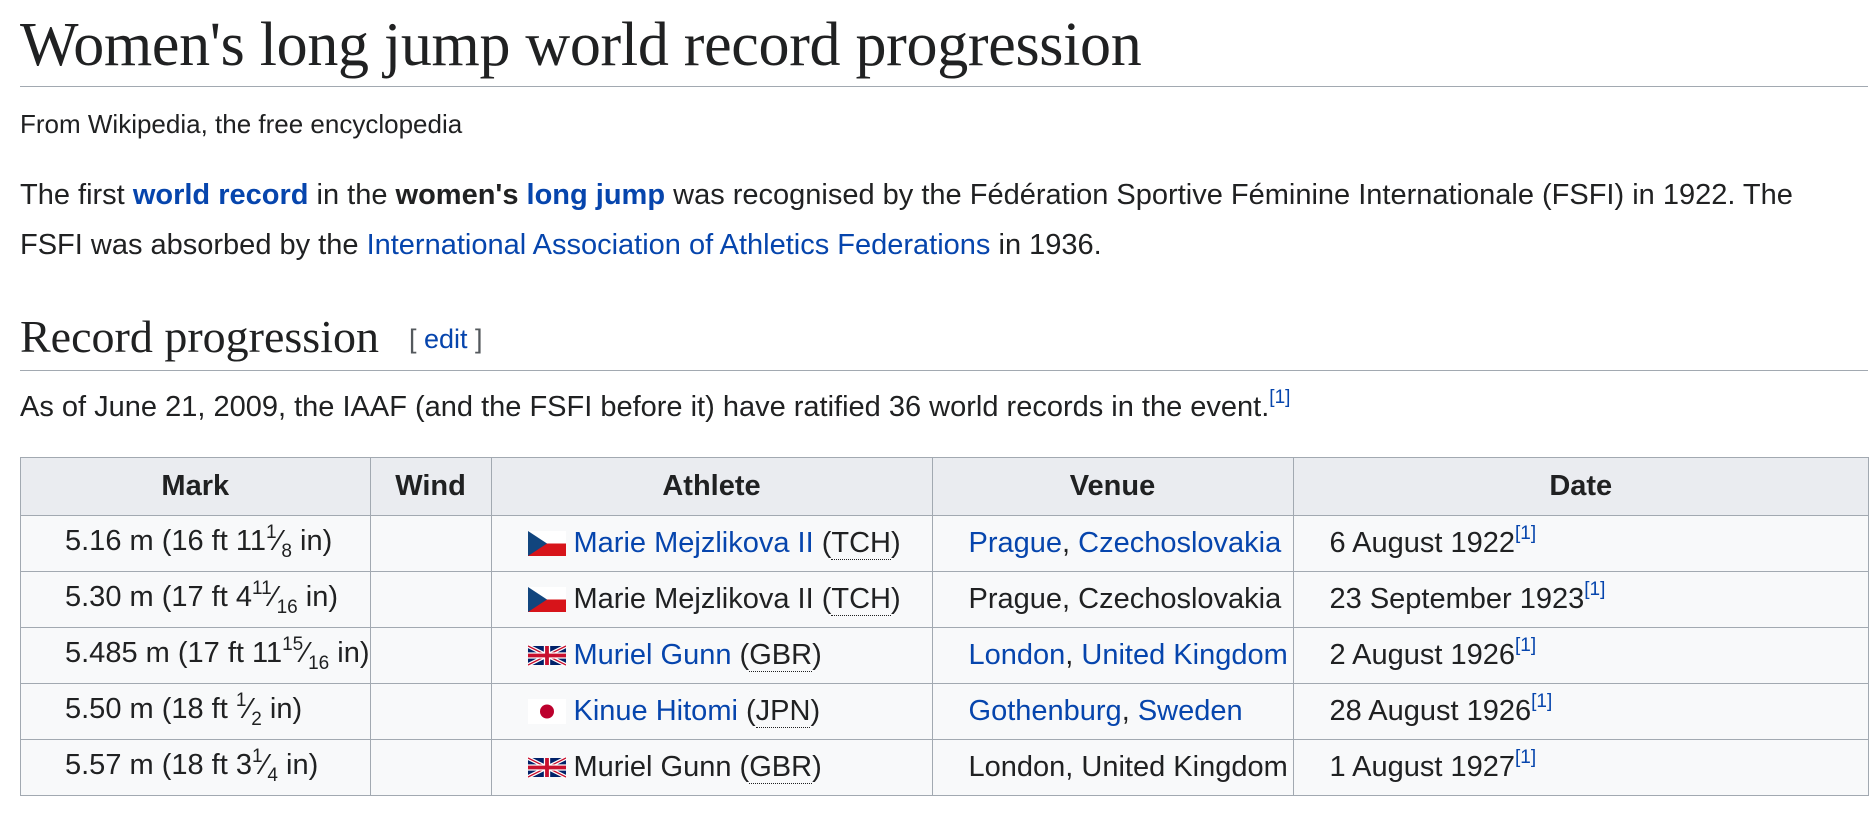 This screenshot has height=832, width=1876. I want to click on venue-country: United Kingdom, so click(1184, 767).